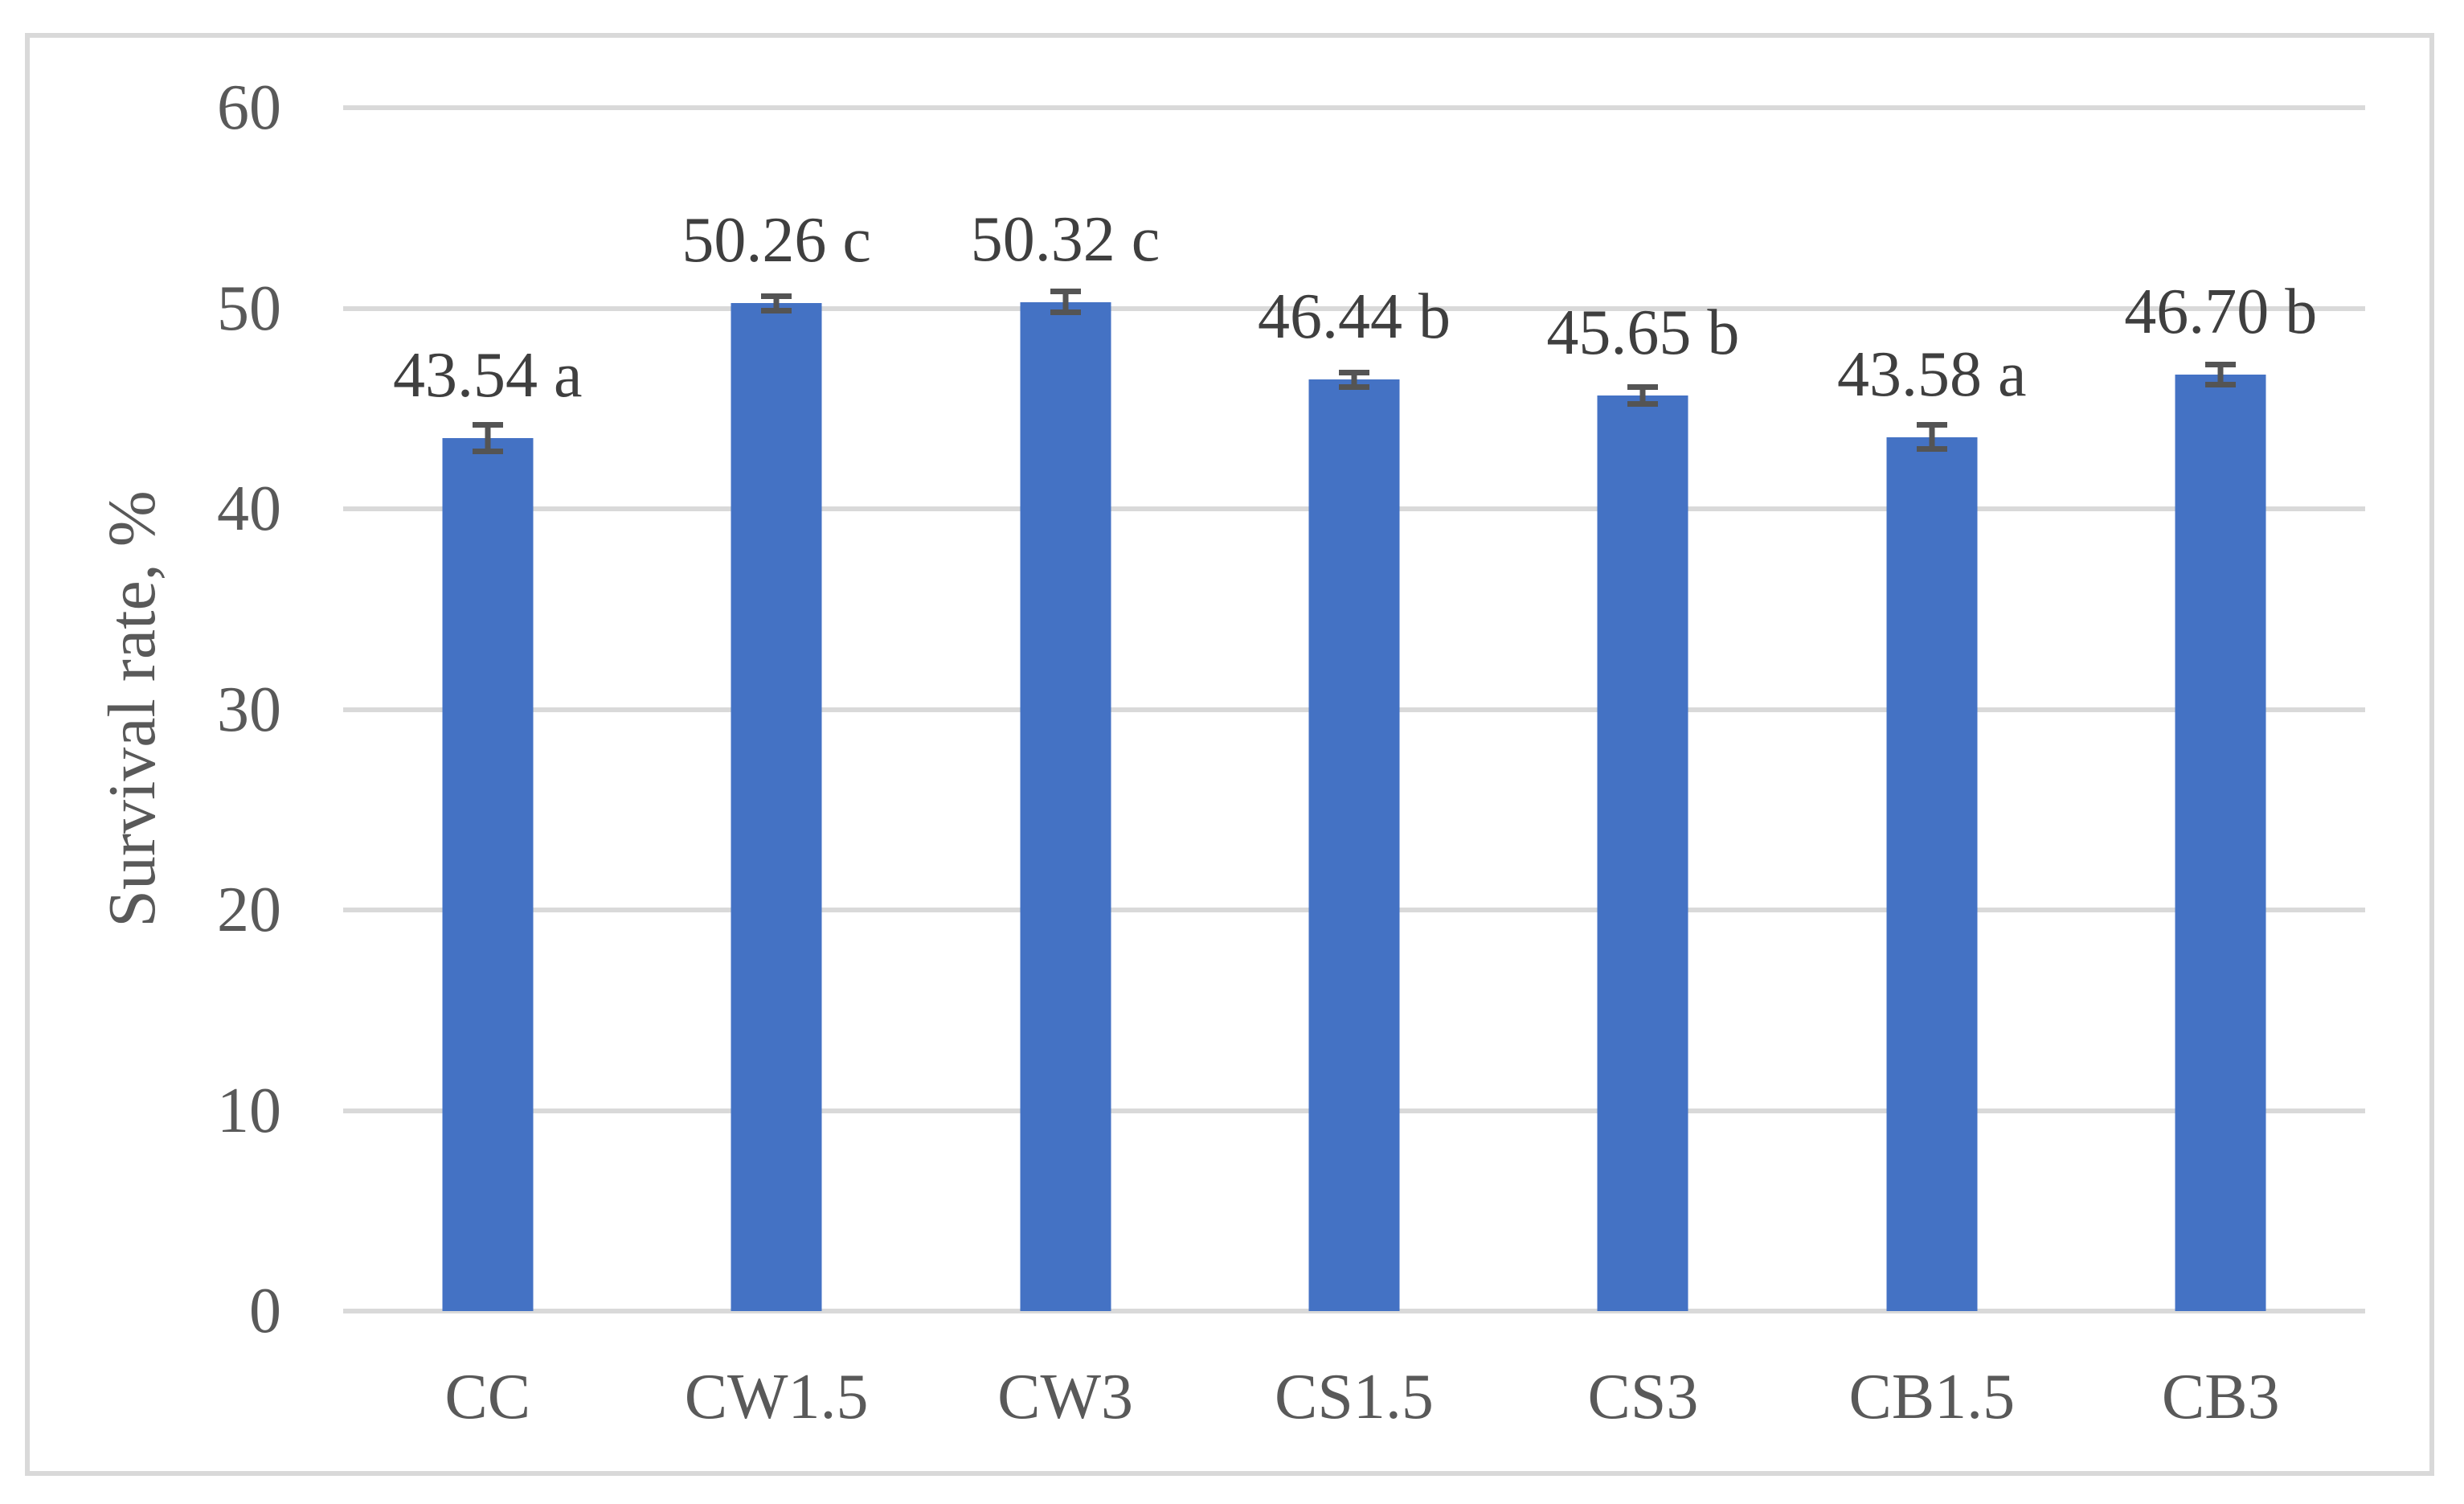 Image resolution: width=2464 pixels, height=1504 pixels. What do you see at coordinates (487, 1397) in the screenshot?
I see `x-axis-label-CC: CC` at bounding box center [487, 1397].